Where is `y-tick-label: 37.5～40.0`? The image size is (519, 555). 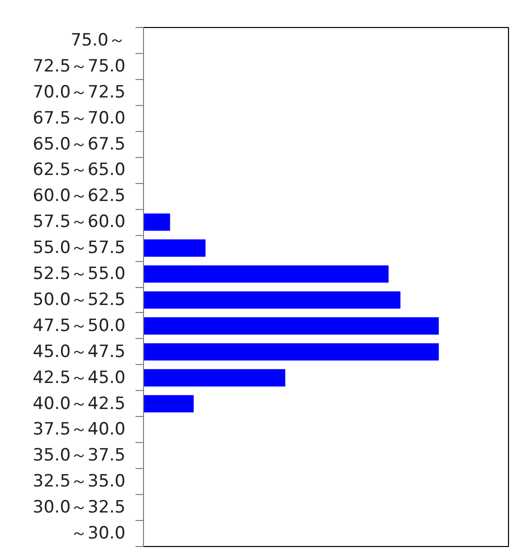
y-tick-label: 37.5～40.0 is located at coordinates (79, 430).